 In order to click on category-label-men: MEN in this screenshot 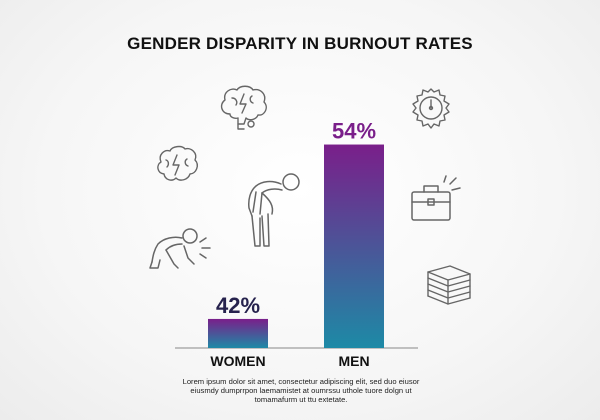, I will do `click(353, 361)`.